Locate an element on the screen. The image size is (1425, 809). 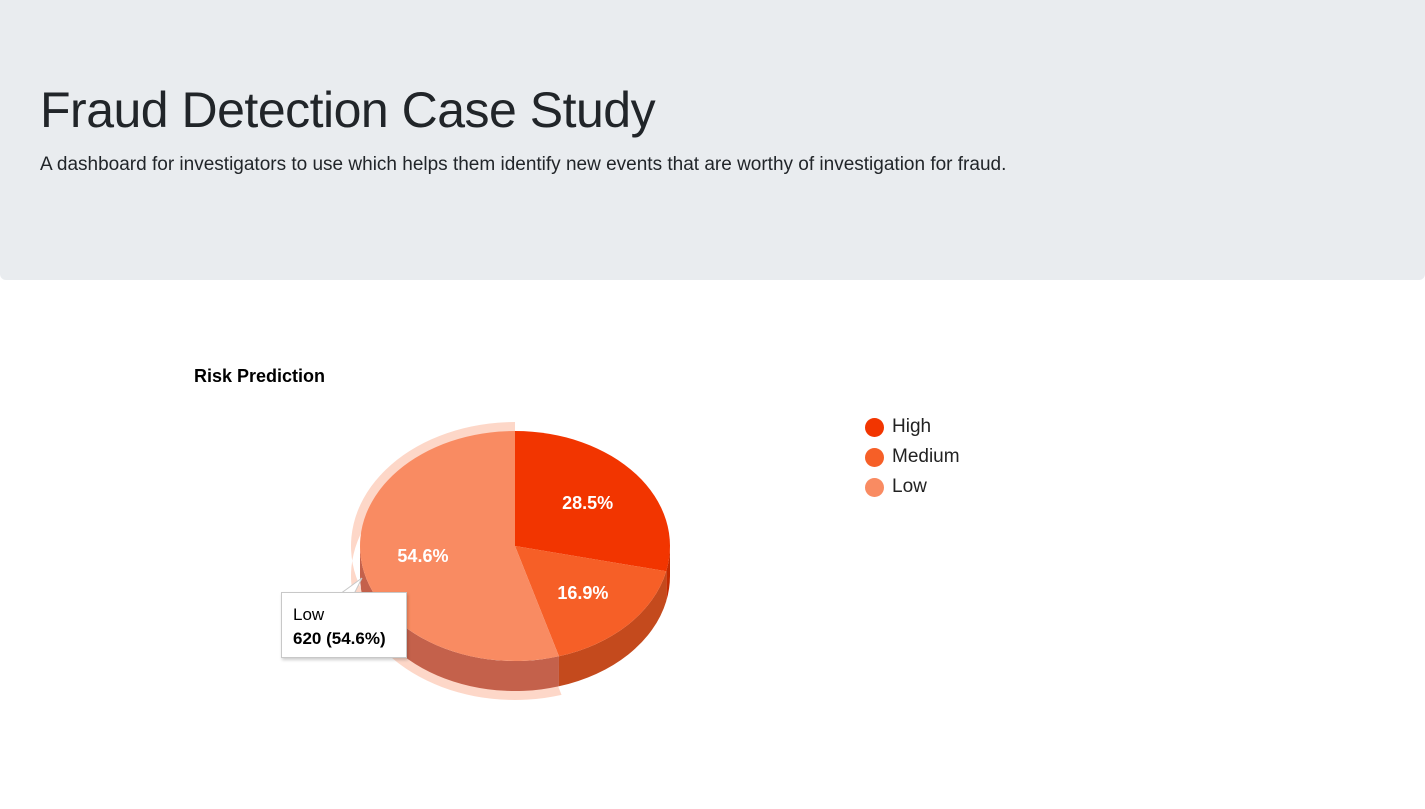
legend-swatch-medium is located at coordinates (874, 457).